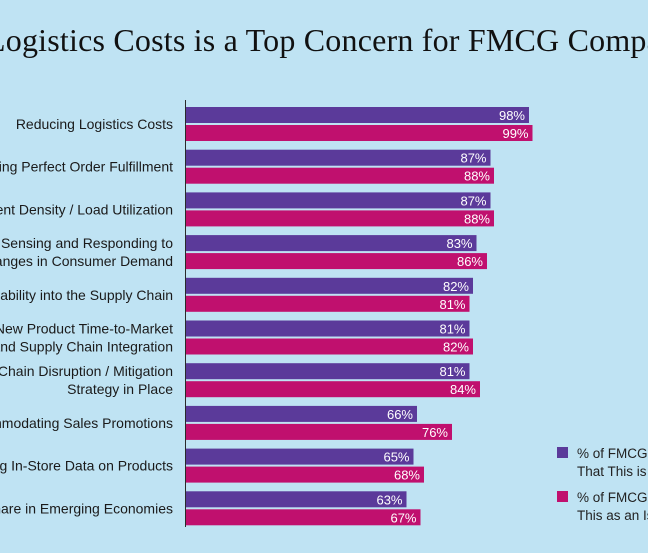  I want to click on data-label-series-2: 68%, so click(407, 475).